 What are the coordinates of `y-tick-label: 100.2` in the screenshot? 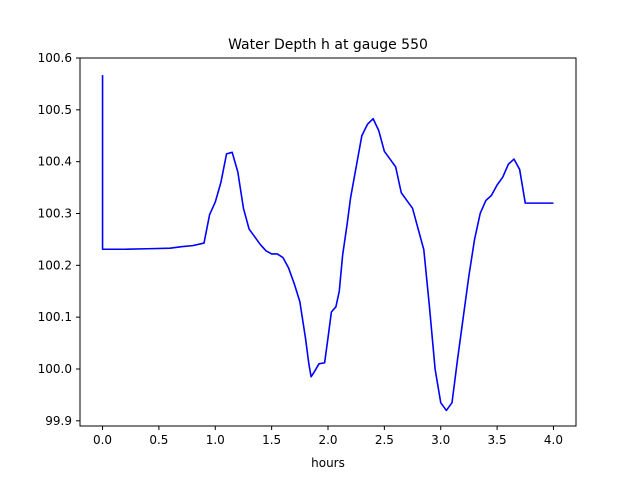 It's located at (55, 265).